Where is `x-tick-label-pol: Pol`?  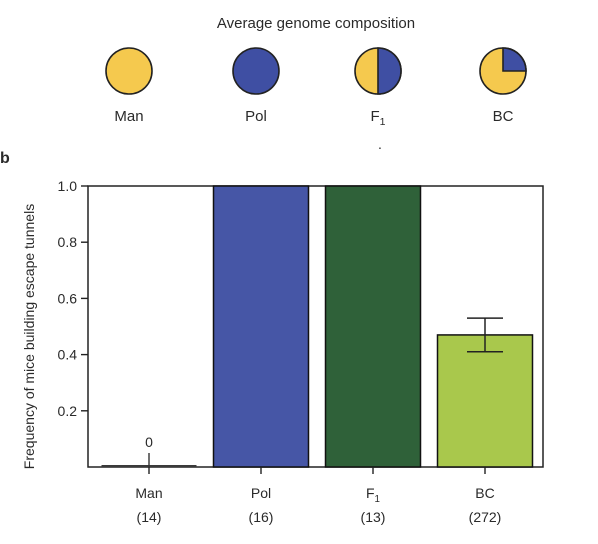
x-tick-label-pol: Pol is located at coordinates (261, 493).